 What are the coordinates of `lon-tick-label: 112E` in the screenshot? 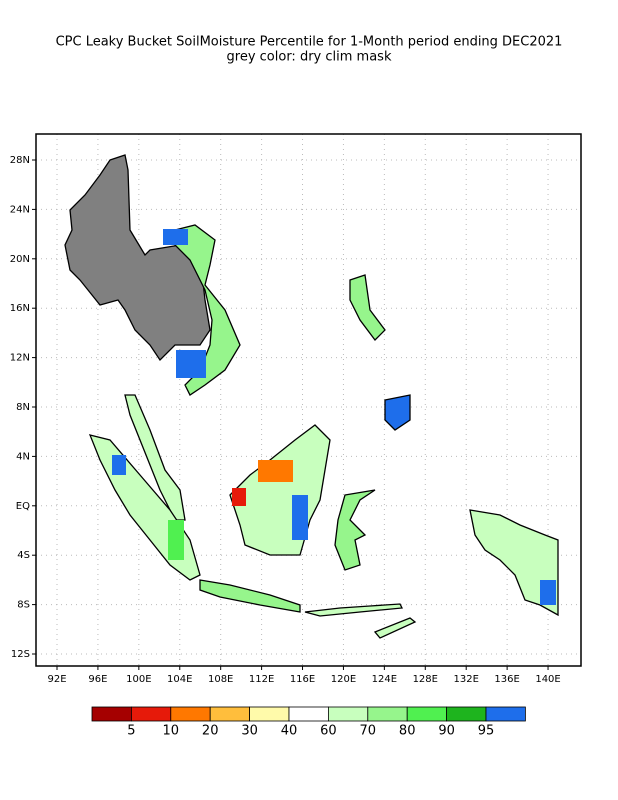 It's located at (261, 679).